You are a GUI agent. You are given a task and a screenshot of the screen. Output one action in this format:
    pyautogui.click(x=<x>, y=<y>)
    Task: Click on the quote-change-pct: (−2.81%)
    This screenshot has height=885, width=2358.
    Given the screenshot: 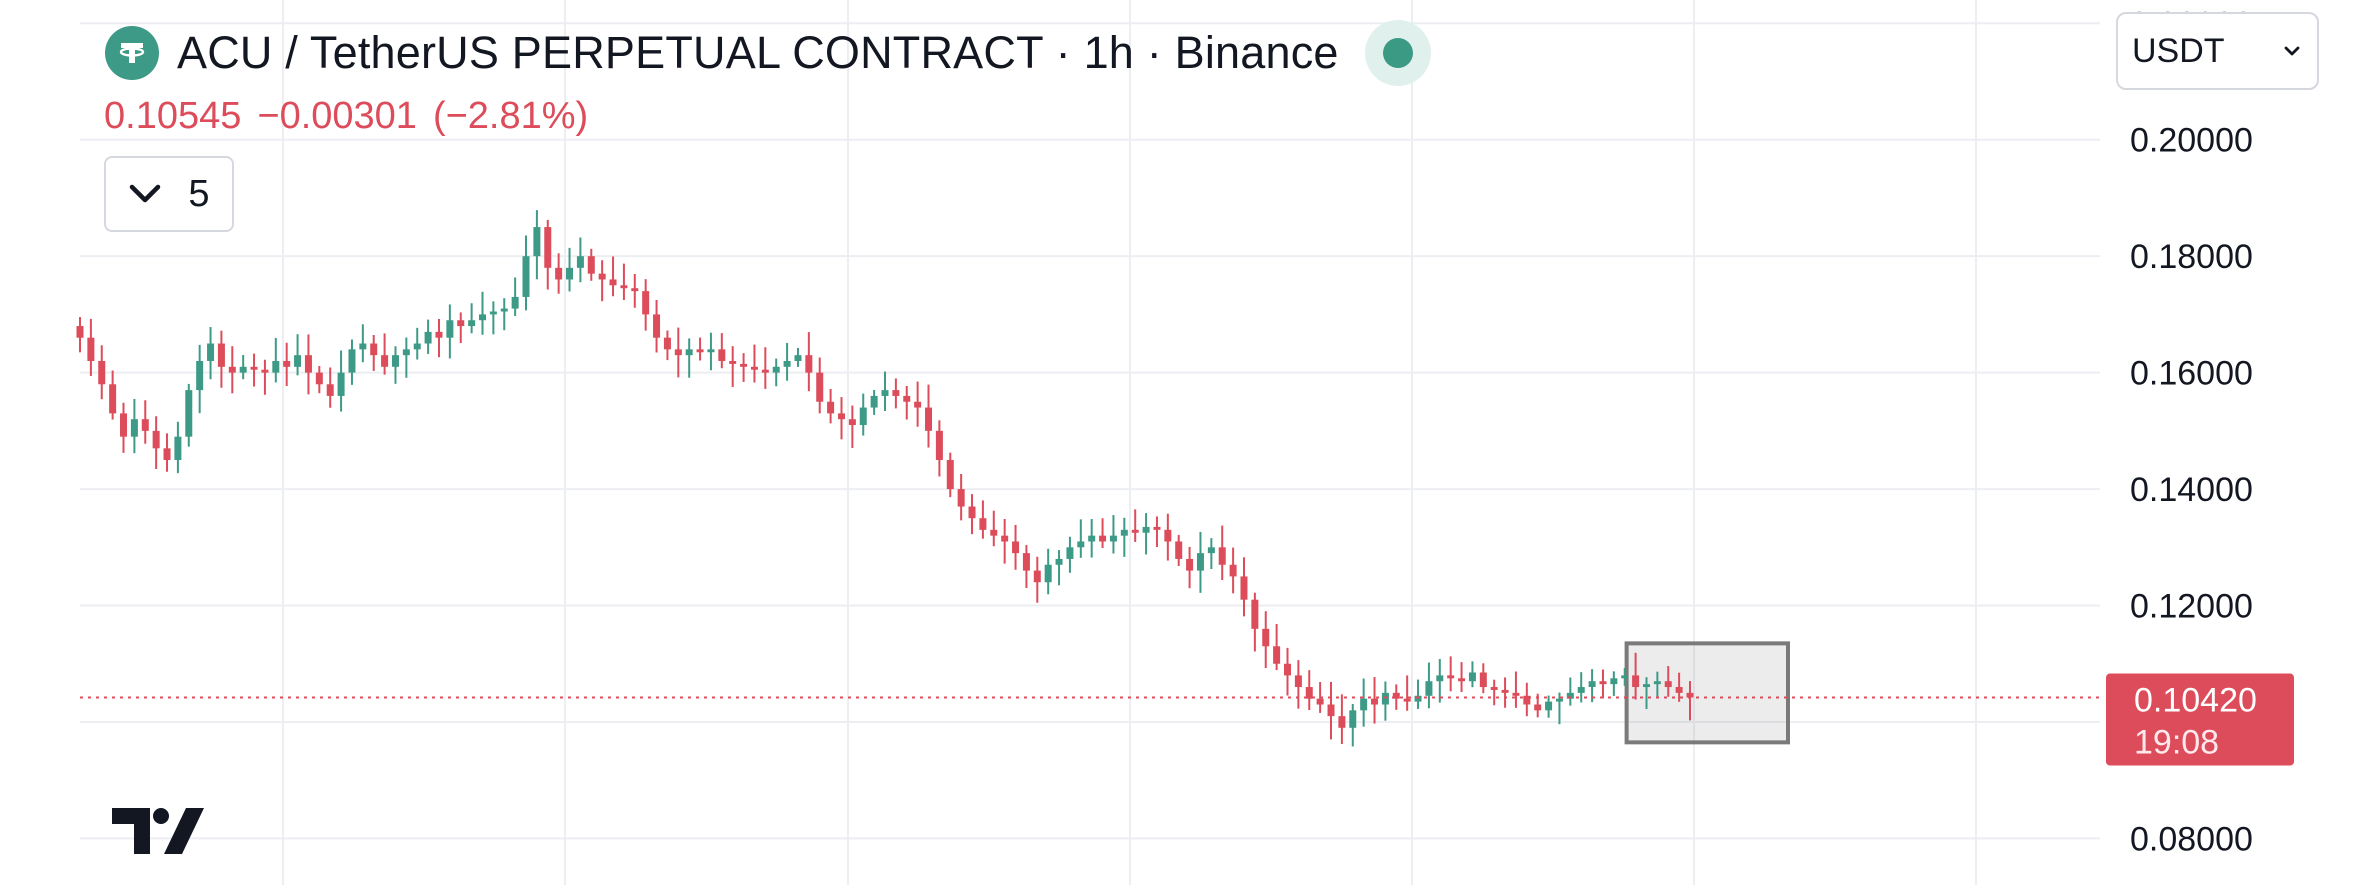 What is the action you would take?
    pyautogui.click(x=510, y=116)
    